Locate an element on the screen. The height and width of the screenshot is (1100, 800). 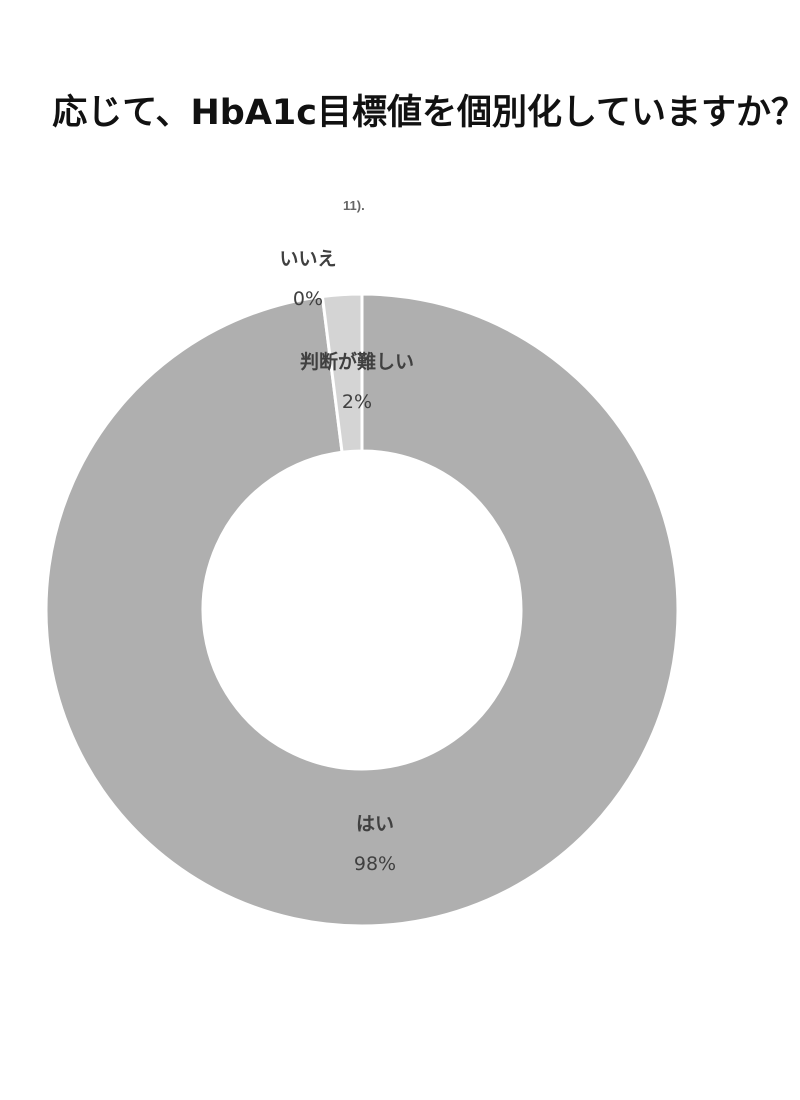
slice-value-label: 2% is located at coordinates (357, 402).